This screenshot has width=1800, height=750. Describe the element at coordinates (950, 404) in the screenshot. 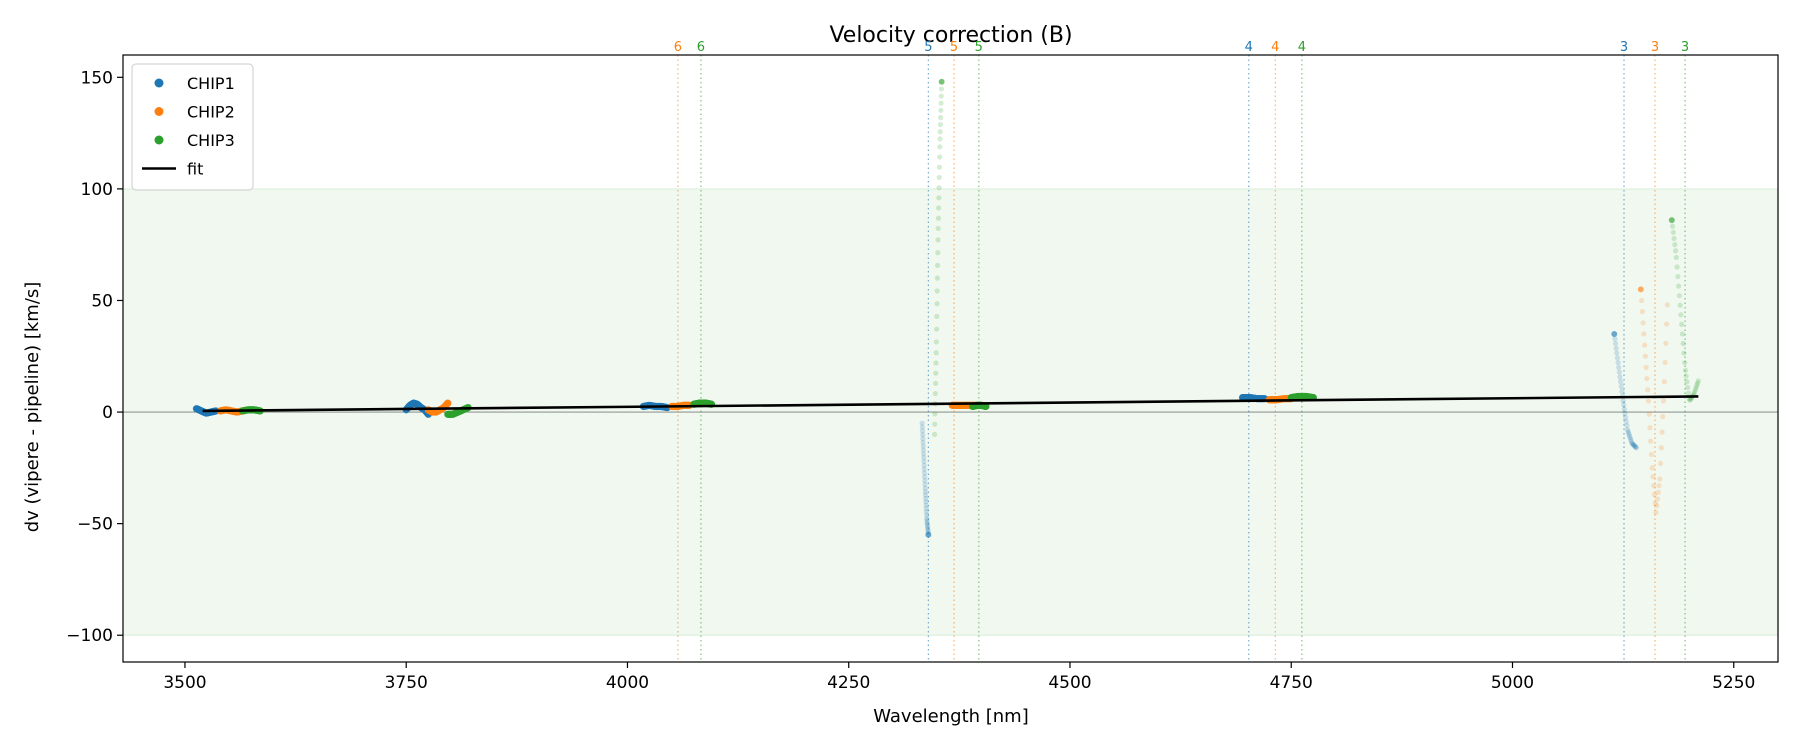

I see `fit-line` at that location.